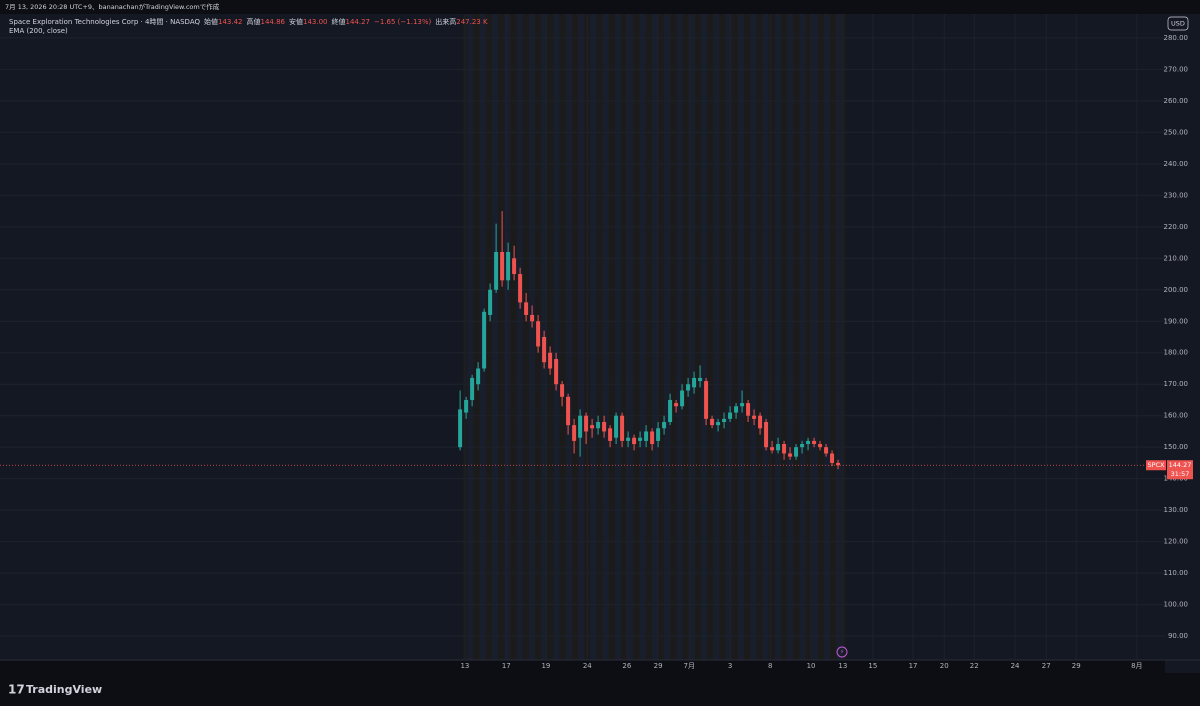 The image size is (1200, 706). I want to click on y-tick-label: 110.00, so click(1176, 573).